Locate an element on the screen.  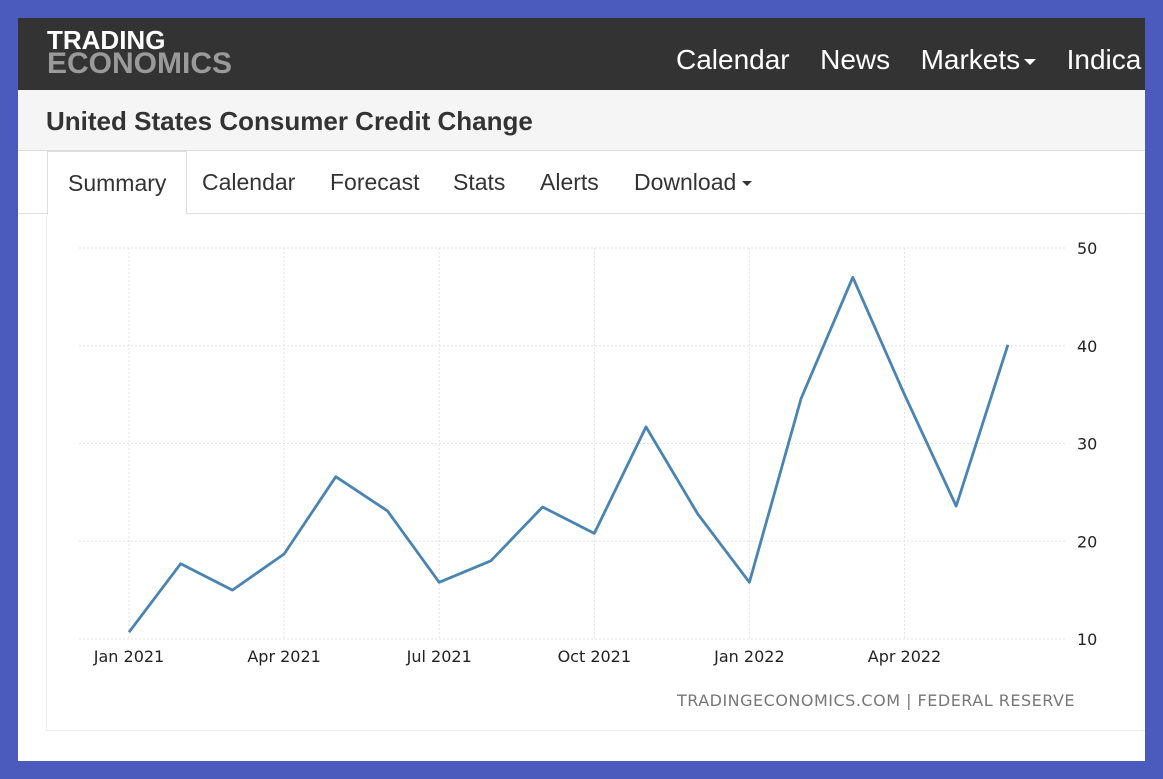
y-tick-label: 40 is located at coordinates (1087, 346).